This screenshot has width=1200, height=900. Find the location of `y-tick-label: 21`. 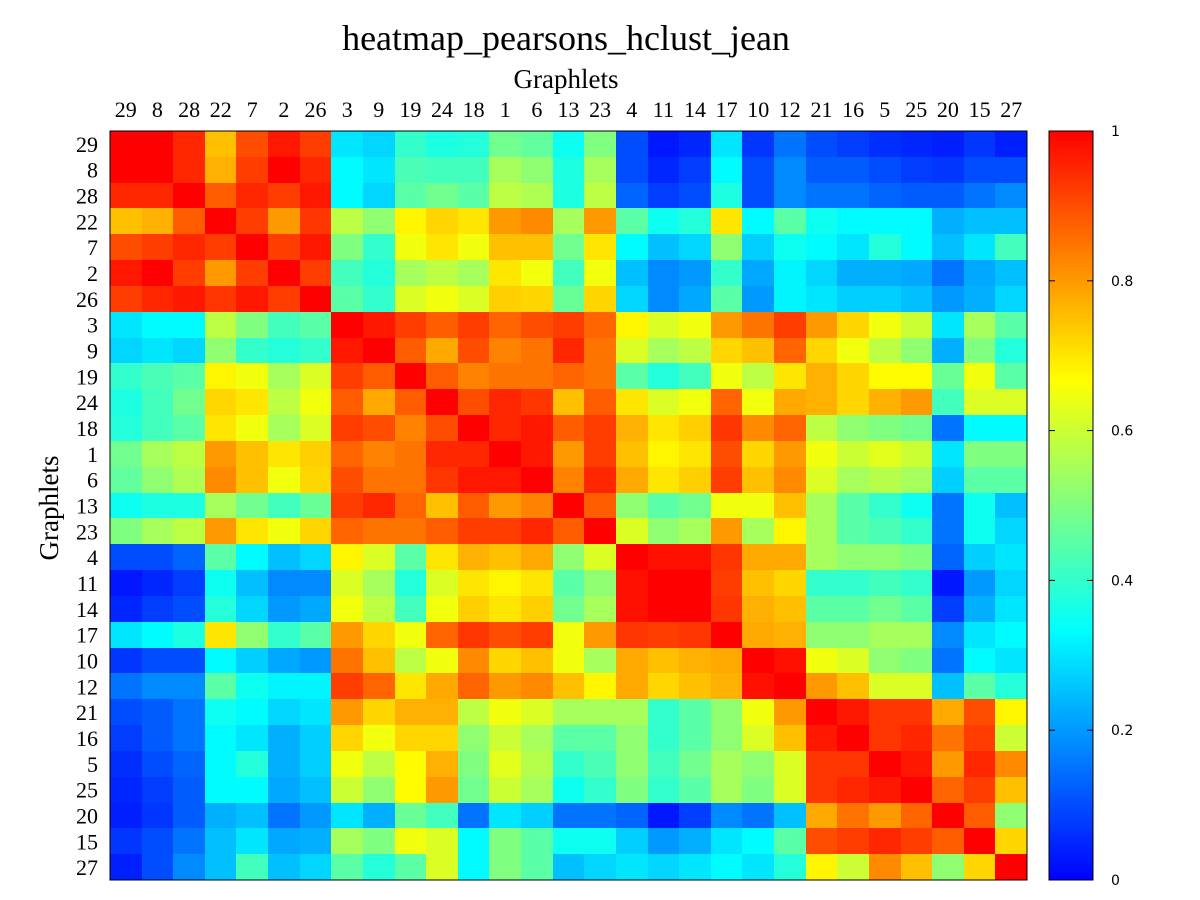

y-tick-label: 21 is located at coordinates (87, 712).